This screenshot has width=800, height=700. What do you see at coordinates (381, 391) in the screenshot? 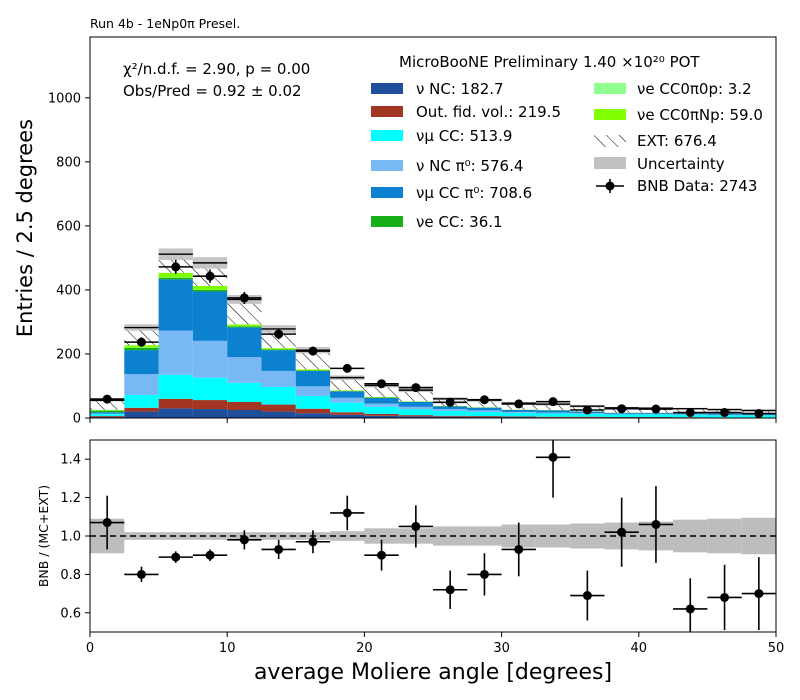
I see `bar-series8-bin8` at bounding box center [381, 391].